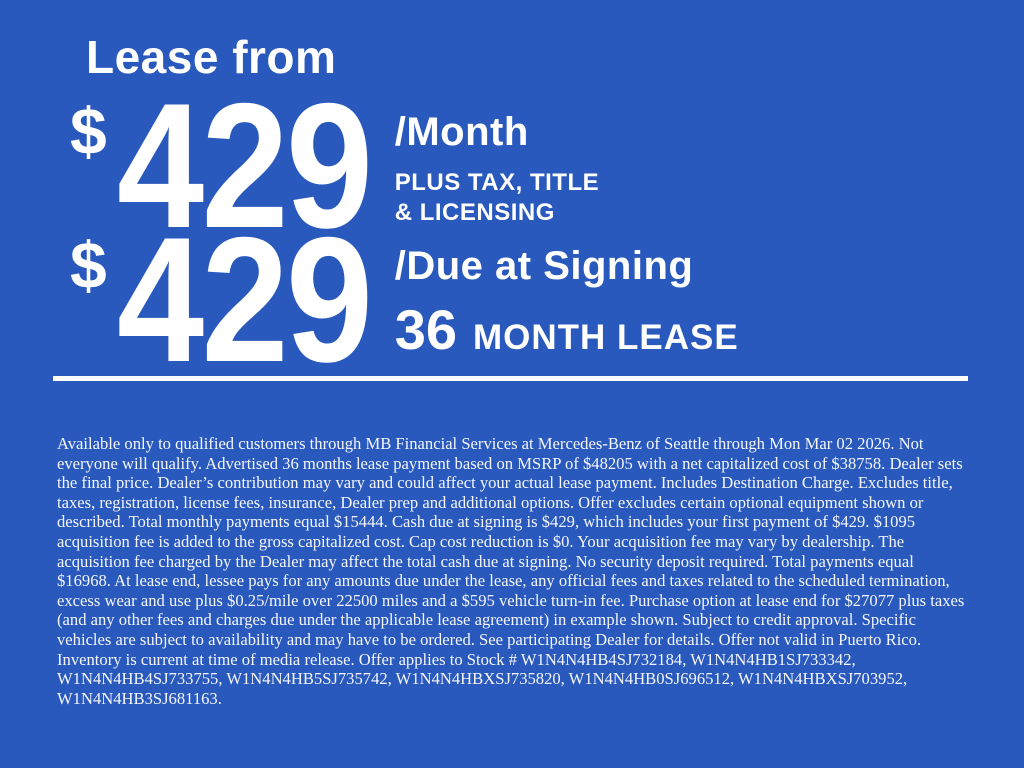 The height and width of the screenshot is (768, 1024). What do you see at coordinates (567, 294) in the screenshot?
I see `due-price-labels: /Due at Signing 36 MONTH LEASE` at bounding box center [567, 294].